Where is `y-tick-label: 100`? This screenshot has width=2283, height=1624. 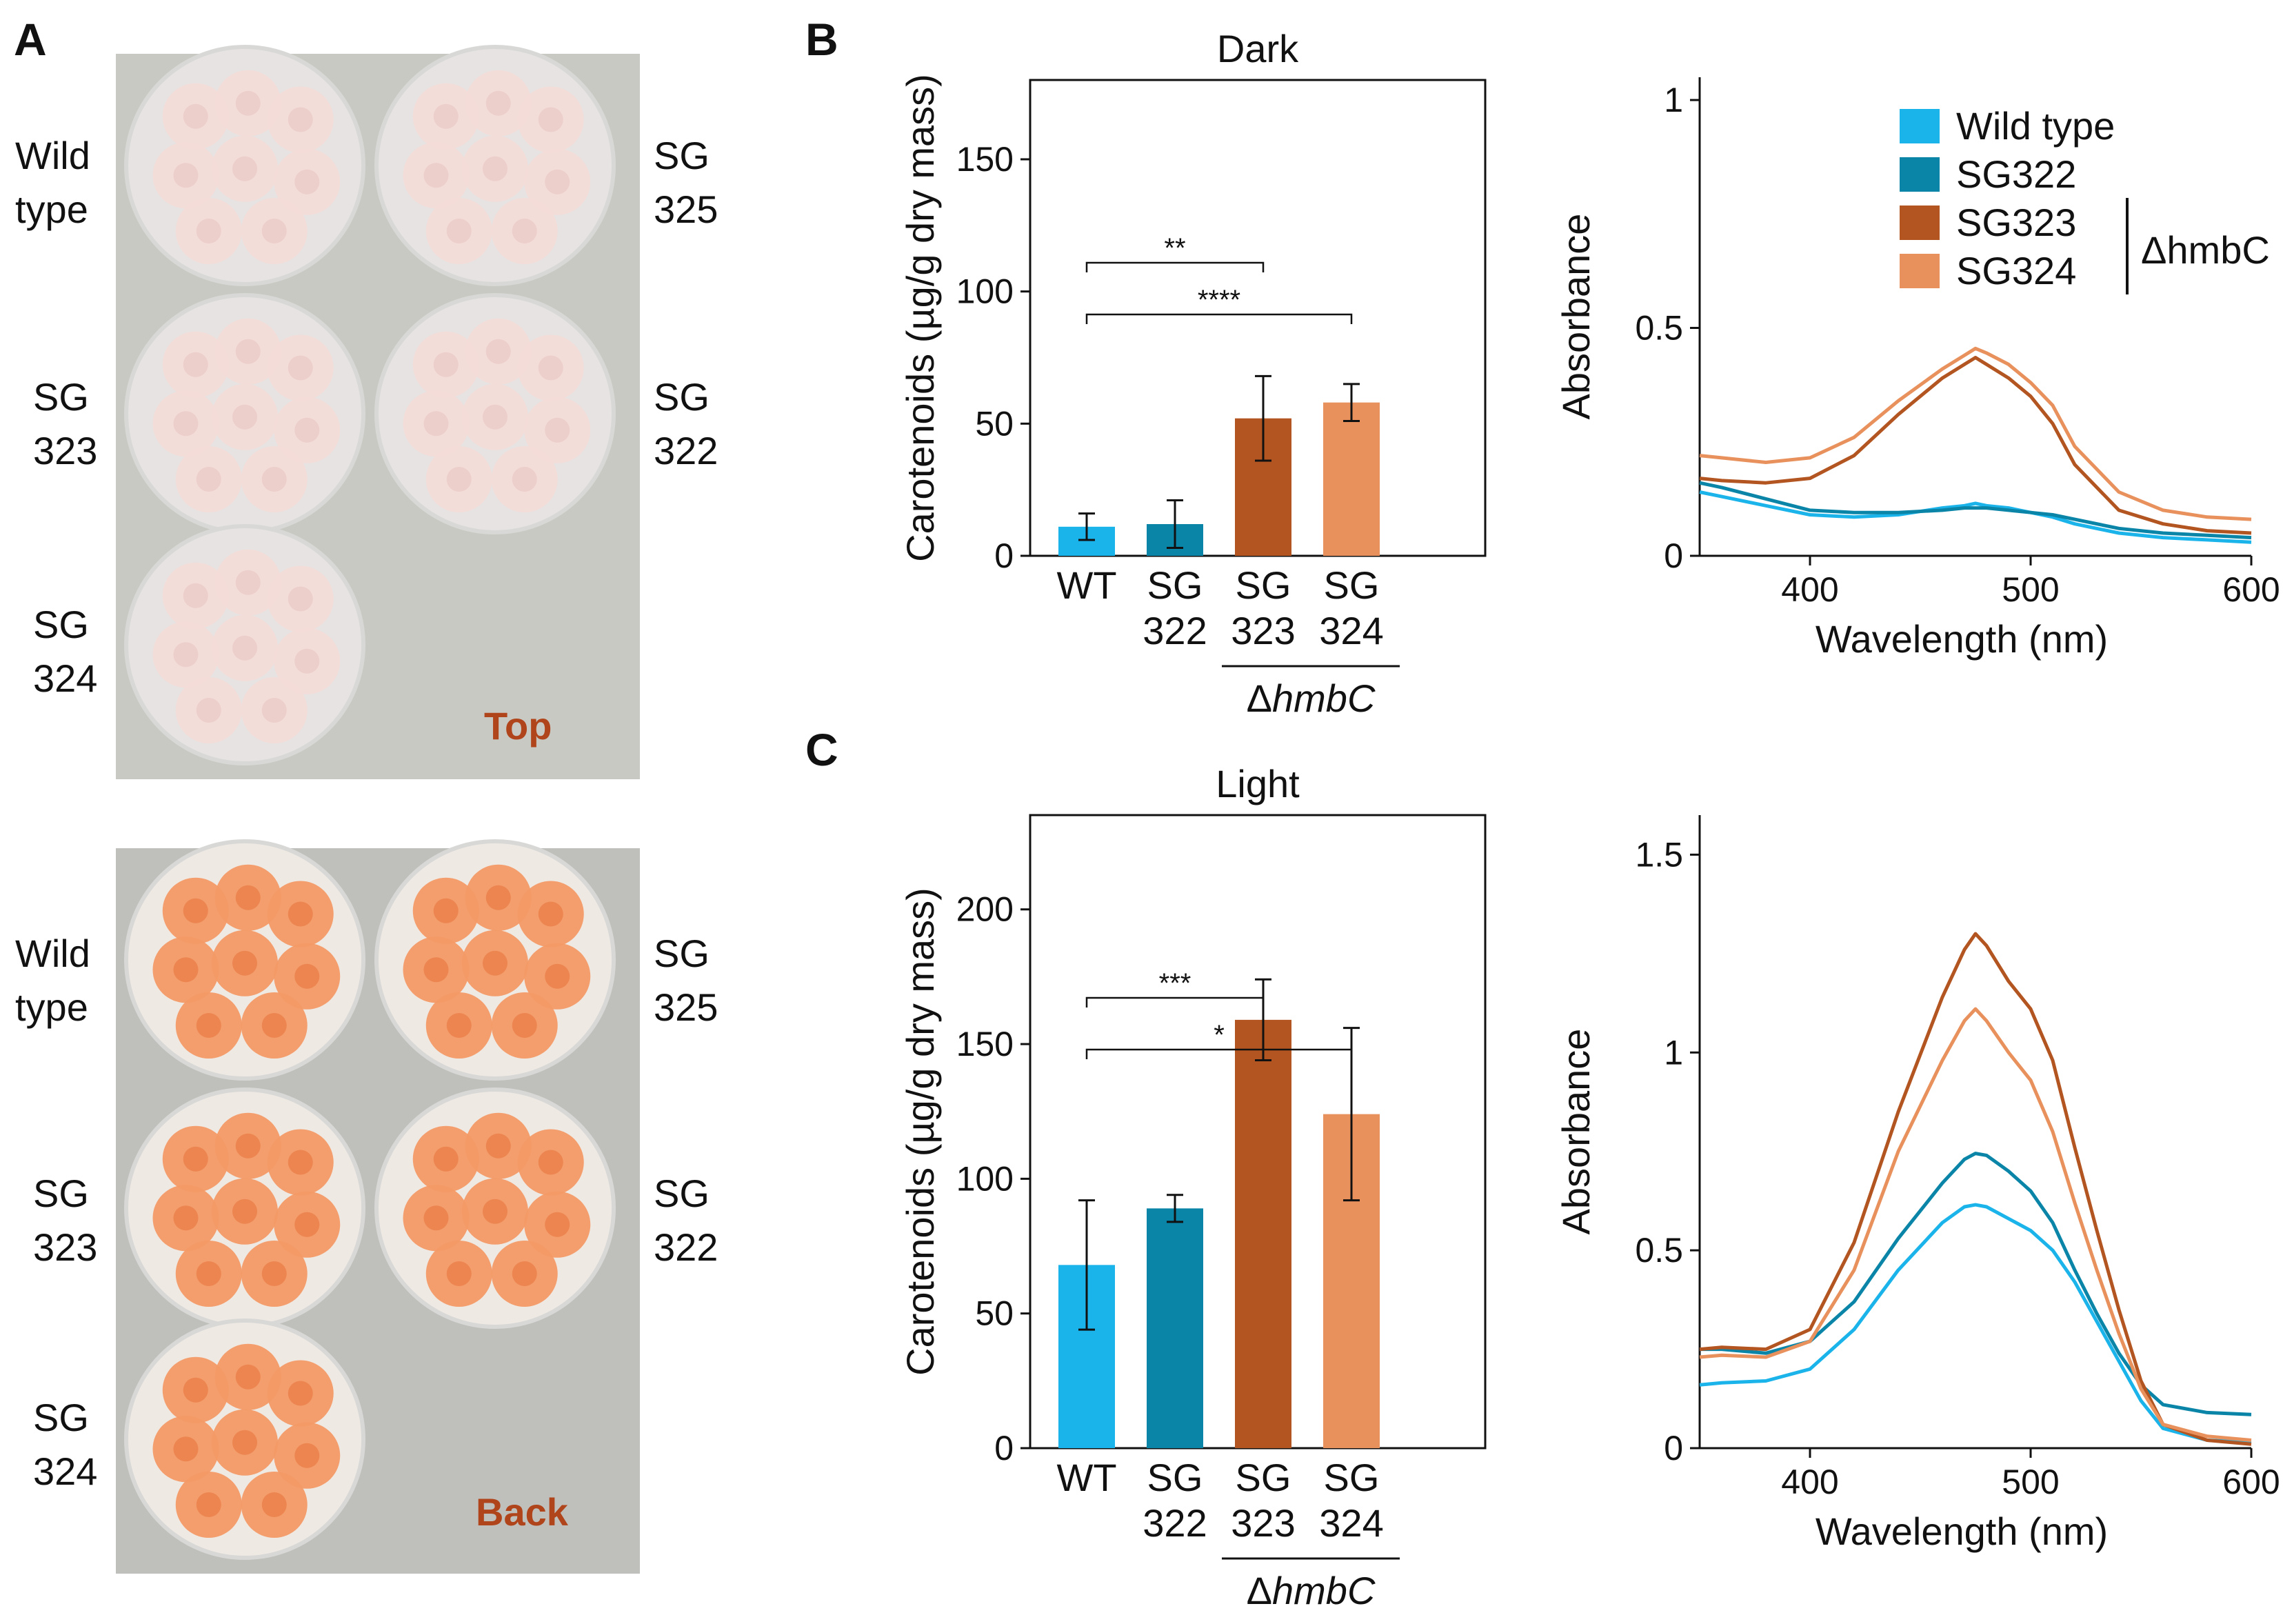 y-tick-label: 100 is located at coordinates (985, 1178).